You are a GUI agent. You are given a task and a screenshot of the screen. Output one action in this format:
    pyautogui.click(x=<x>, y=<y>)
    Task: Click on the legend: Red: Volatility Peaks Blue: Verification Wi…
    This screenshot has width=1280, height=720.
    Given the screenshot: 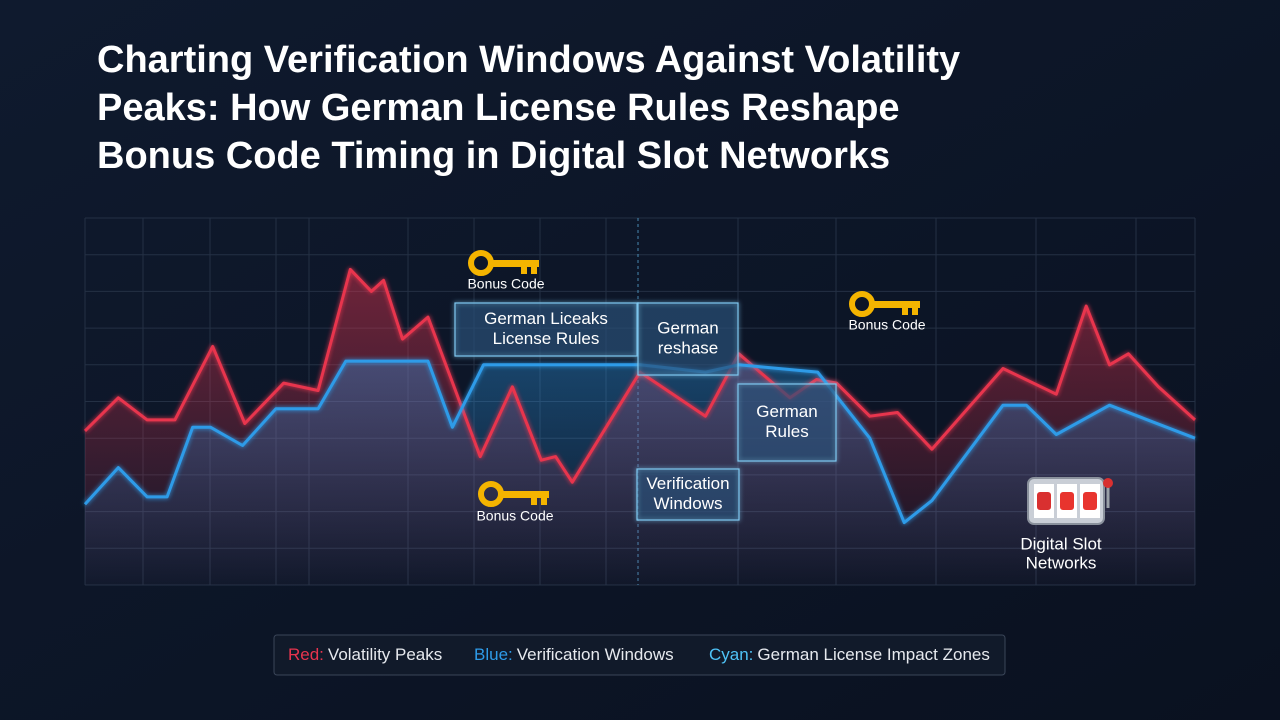 What is the action you would take?
    pyautogui.click(x=639, y=654)
    